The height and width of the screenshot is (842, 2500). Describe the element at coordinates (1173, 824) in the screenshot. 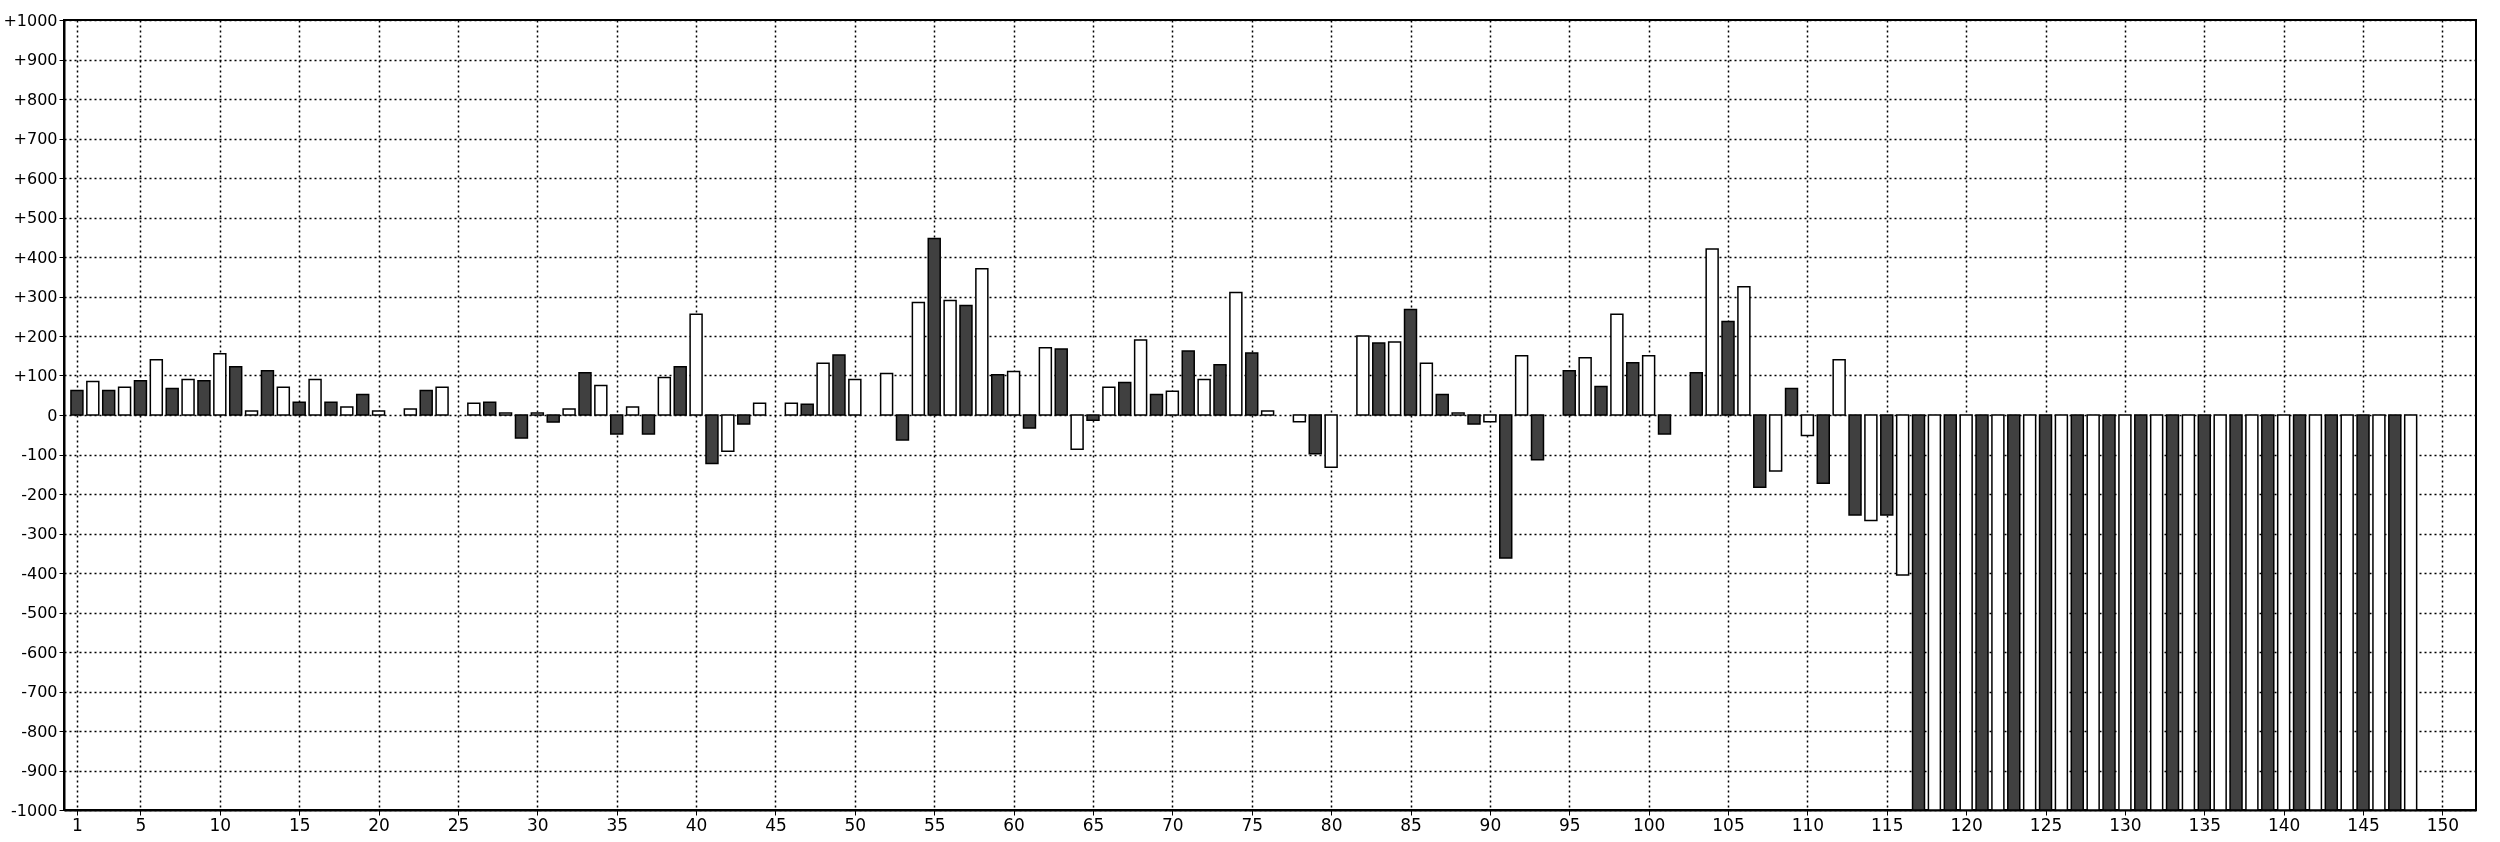

I see `x-tick-label: 70` at that location.